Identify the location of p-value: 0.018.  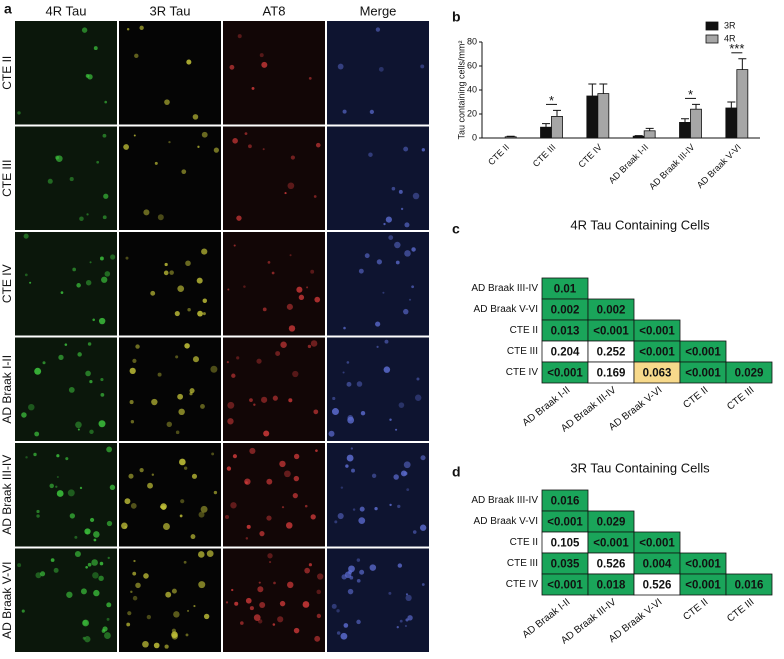
(611, 586).